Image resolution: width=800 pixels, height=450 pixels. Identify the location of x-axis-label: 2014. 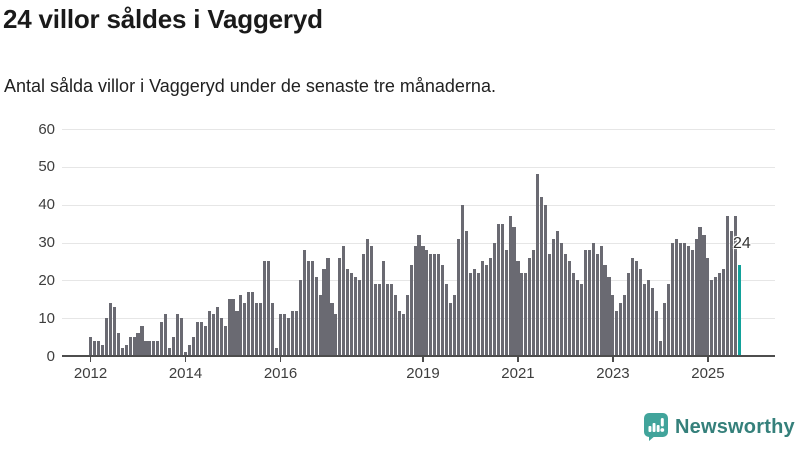
(185, 373).